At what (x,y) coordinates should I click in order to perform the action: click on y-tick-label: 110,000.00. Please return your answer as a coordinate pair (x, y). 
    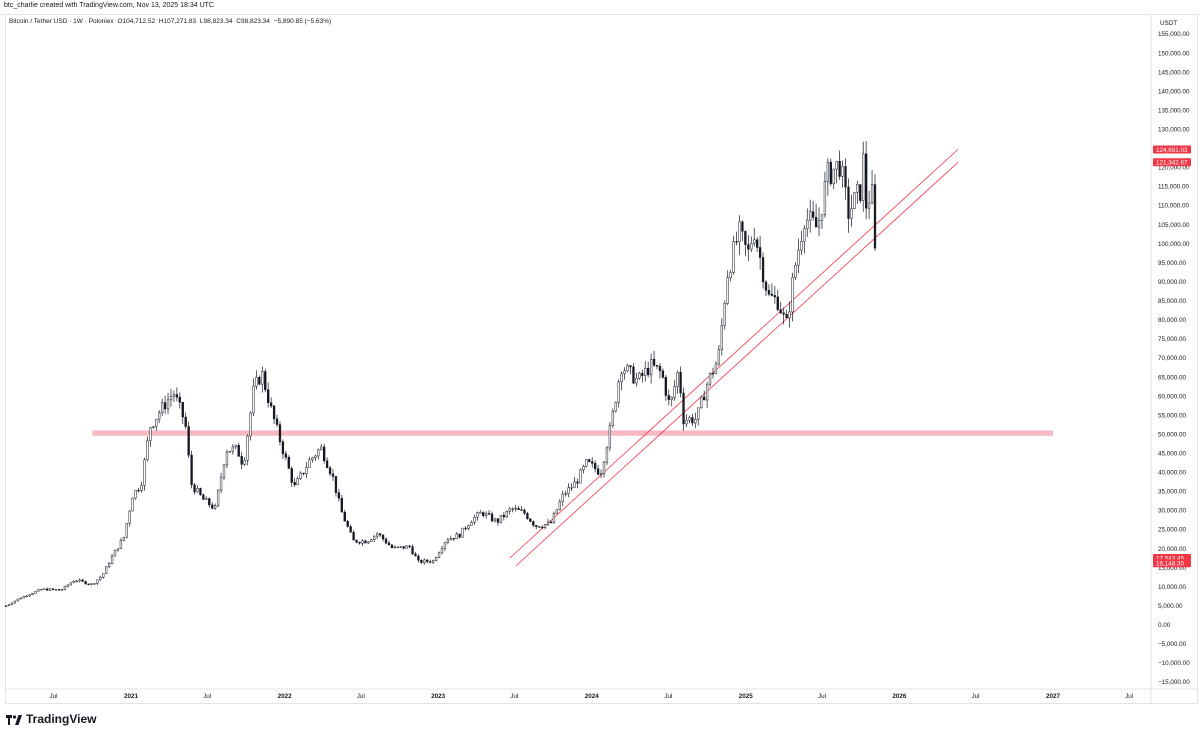
    Looking at the image, I should click on (1174, 206).